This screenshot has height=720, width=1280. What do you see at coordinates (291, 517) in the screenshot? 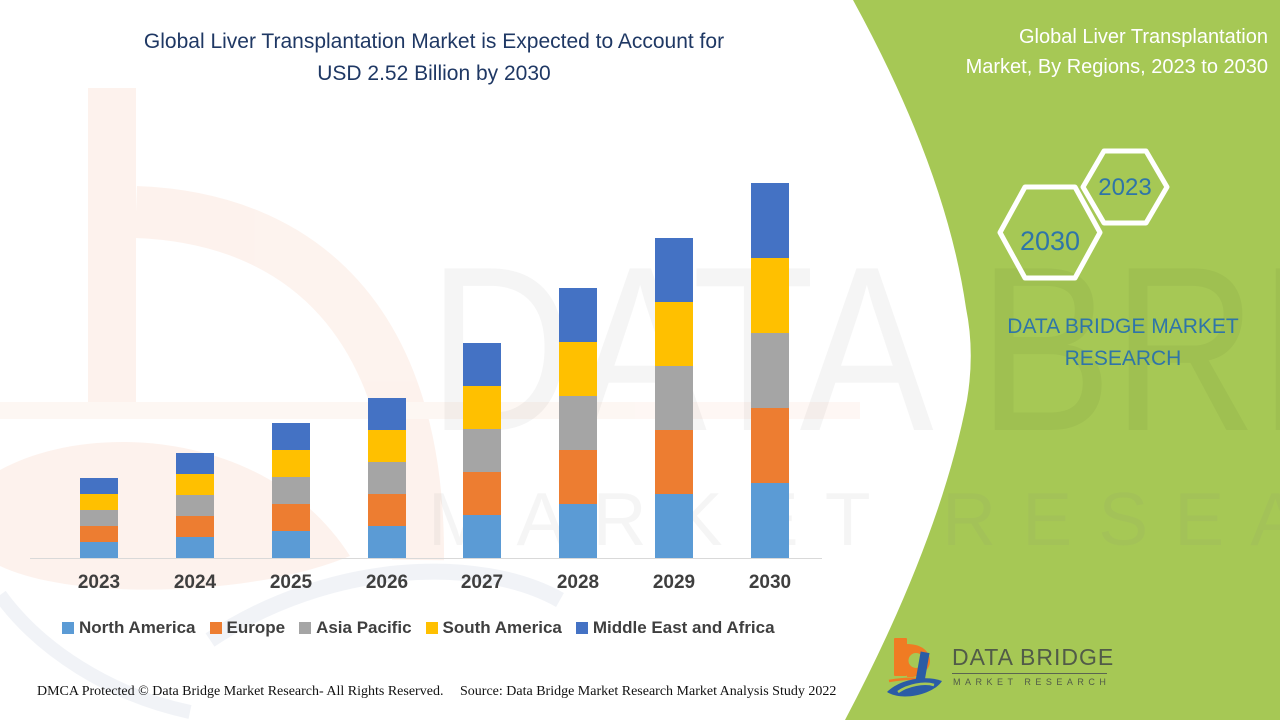
I see `bar-2025-segment-europe` at bounding box center [291, 517].